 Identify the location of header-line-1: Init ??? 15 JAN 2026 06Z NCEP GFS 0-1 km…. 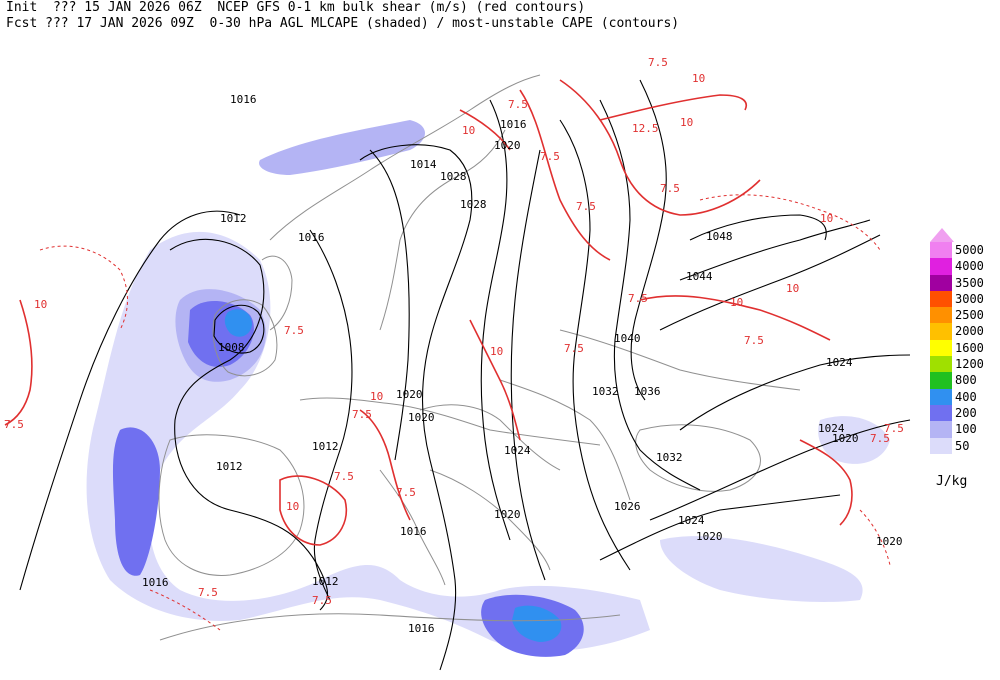
(296, 7).